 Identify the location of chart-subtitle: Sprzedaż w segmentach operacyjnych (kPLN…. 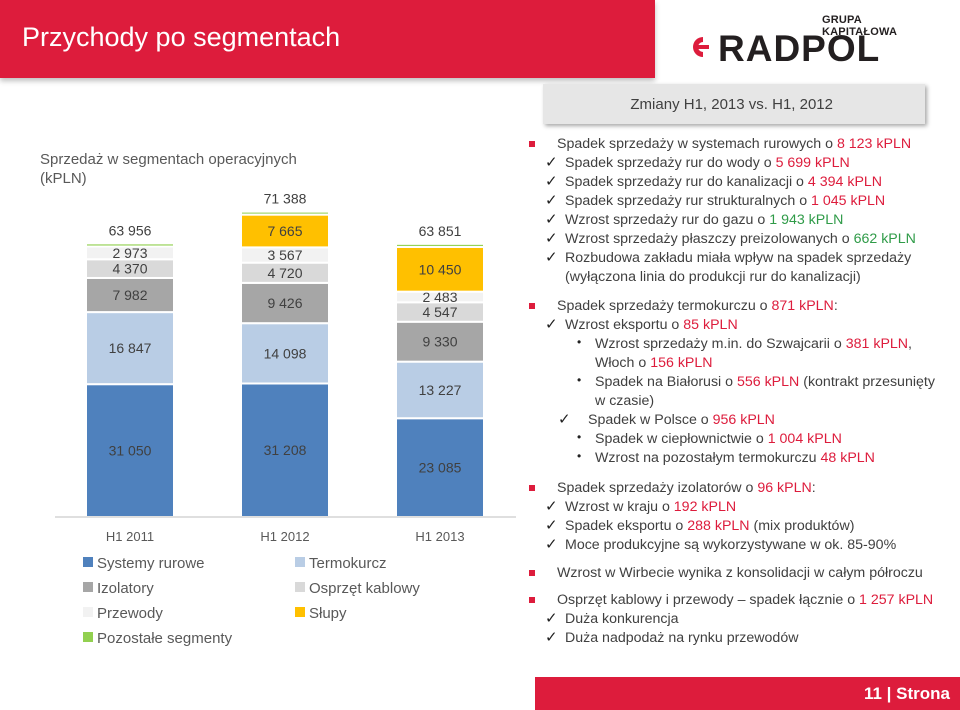
(168, 169).